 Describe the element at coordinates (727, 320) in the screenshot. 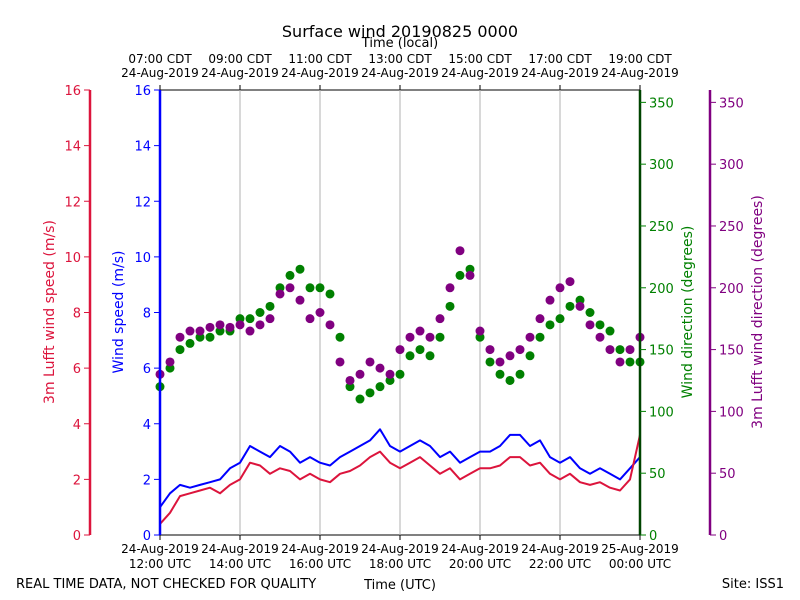

I see `lufft-dir-axis-ticks: 0 50 100 150 200 250 300 350` at that location.